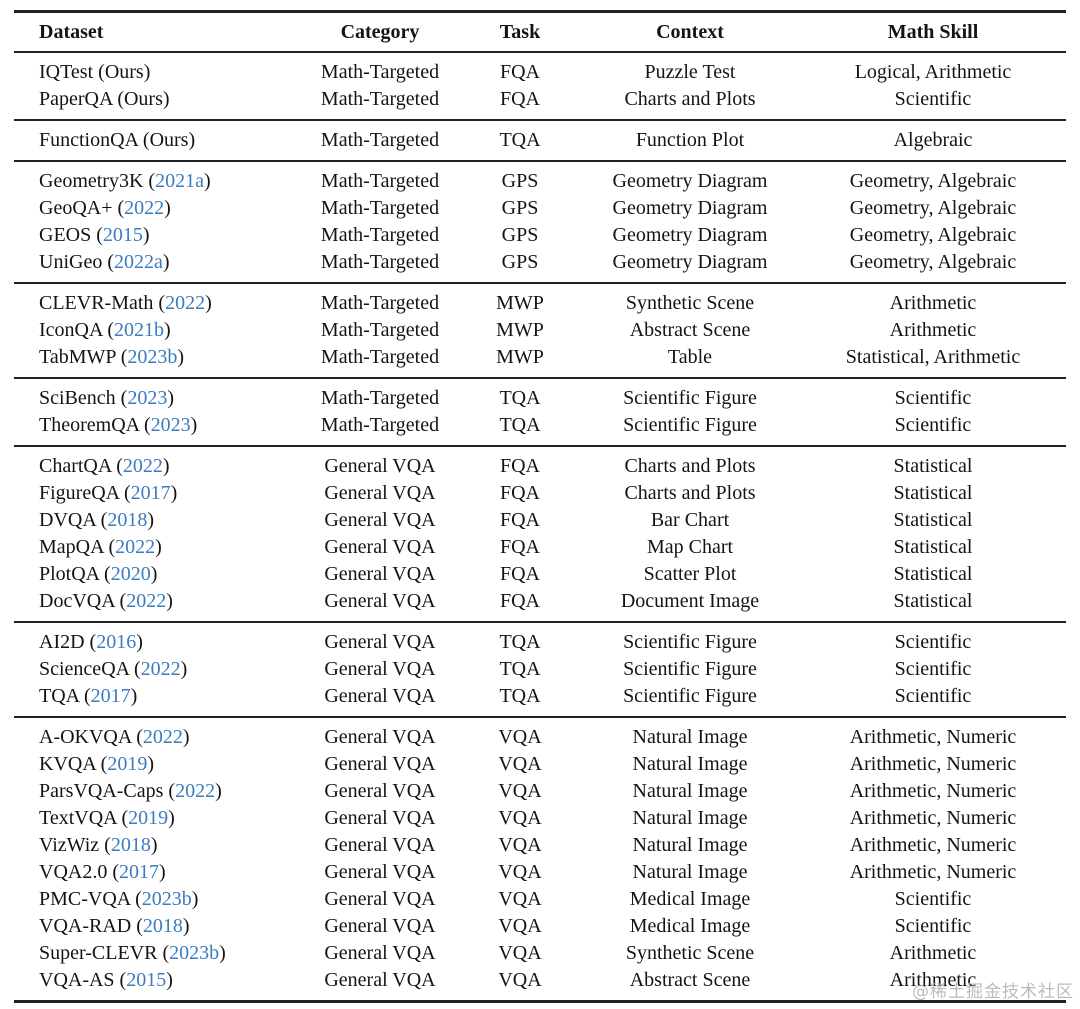  I want to click on cell-context: Function Plot, so click(690, 140).